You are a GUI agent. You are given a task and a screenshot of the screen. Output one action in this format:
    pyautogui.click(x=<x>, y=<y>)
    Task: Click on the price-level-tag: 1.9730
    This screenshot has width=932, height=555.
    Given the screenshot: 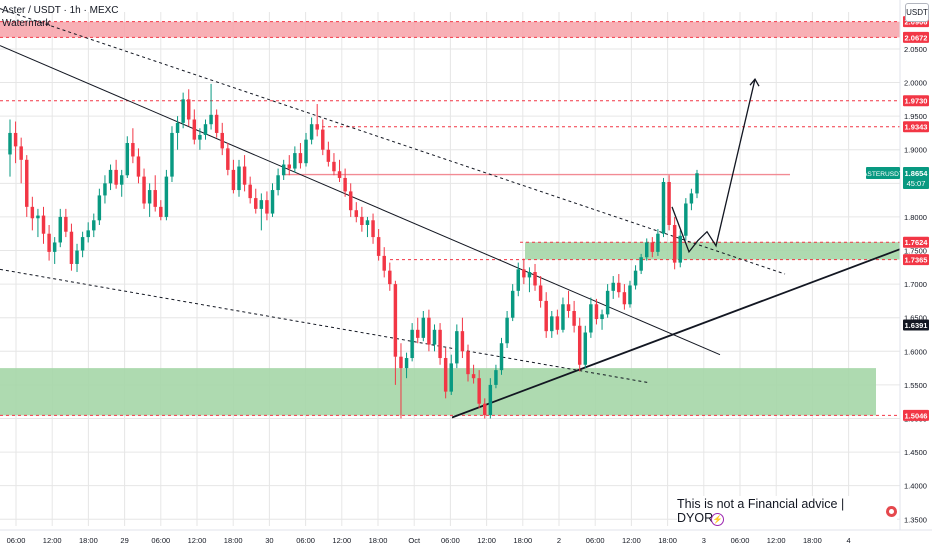 What is the action you would take?
    pyautogui.click(x=916, y=101)
    